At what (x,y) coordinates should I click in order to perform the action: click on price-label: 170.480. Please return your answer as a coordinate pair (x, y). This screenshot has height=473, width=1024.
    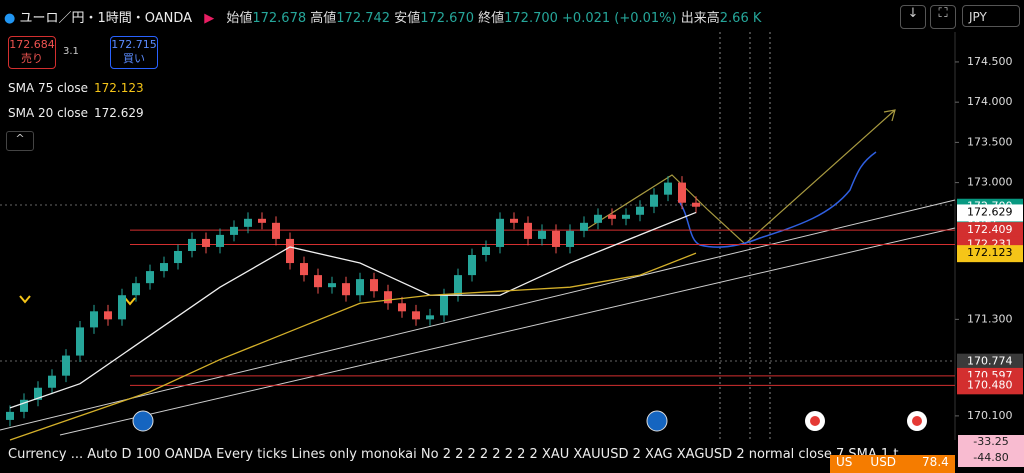
    Looking at the image, I should click on (990, 384).